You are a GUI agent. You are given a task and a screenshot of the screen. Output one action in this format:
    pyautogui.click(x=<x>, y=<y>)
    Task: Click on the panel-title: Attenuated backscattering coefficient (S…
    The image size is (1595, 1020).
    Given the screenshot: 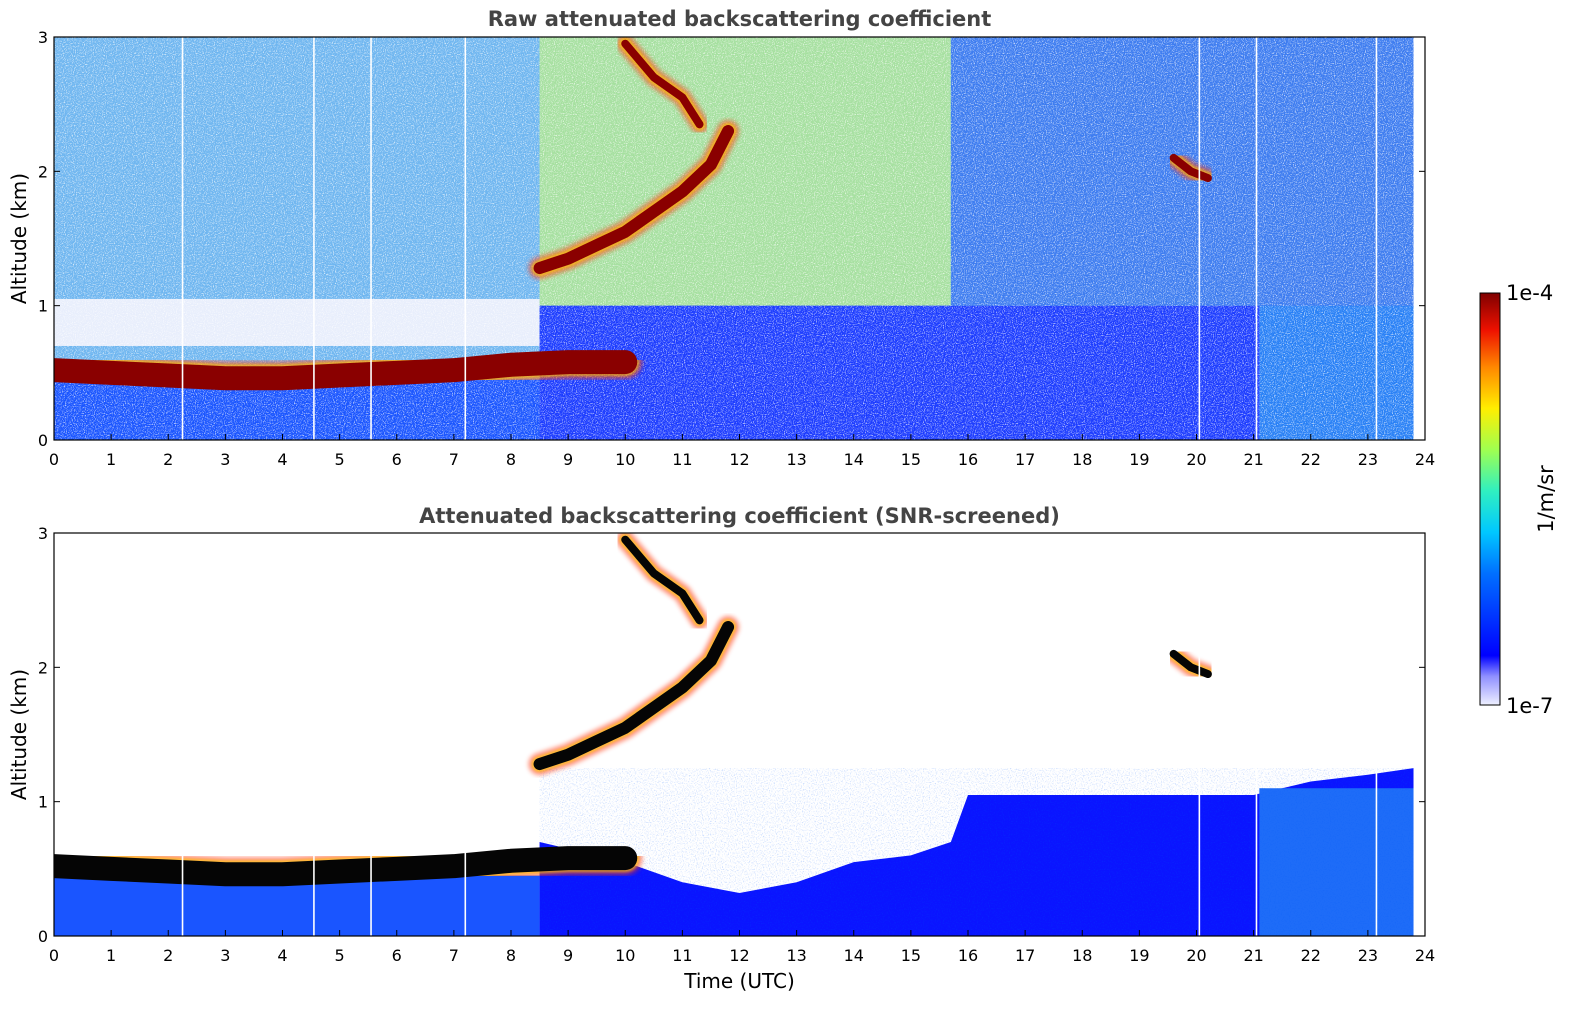 What is the action you would take?
    pyautogui.click(x=739, y=516)
    